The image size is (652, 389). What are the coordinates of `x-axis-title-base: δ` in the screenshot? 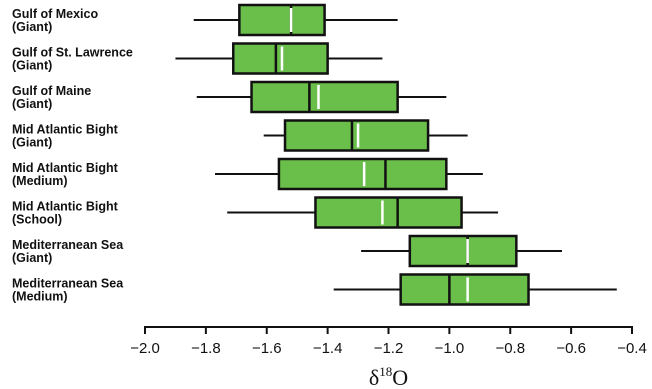 It's located at (374, 377).